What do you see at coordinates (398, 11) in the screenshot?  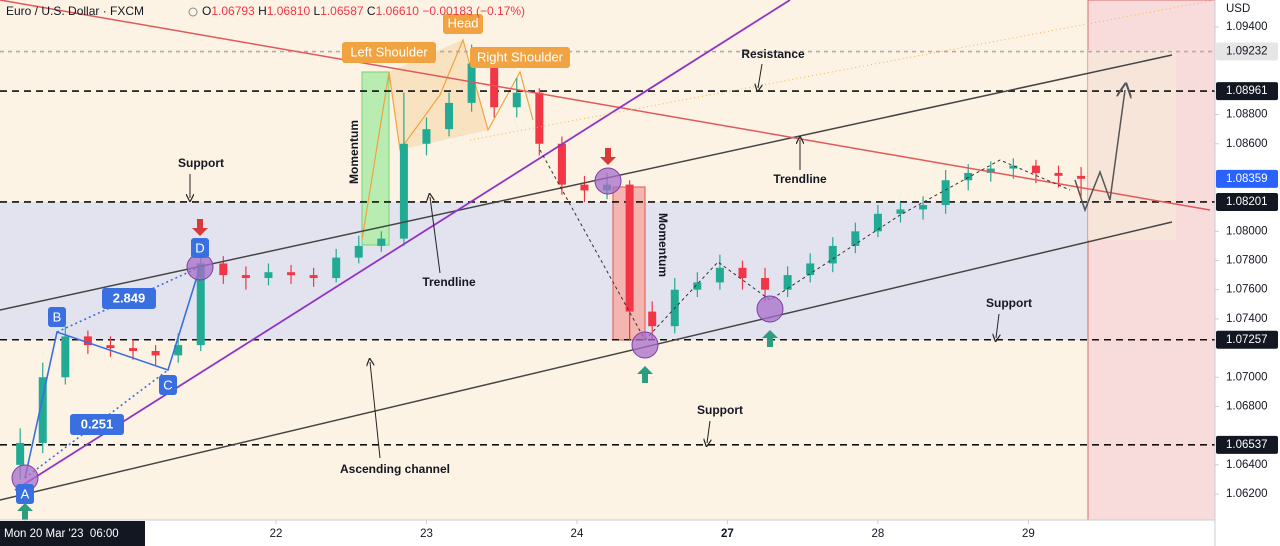 I see `ohlc-value: 1.06610` at bounding box center [398, 11].